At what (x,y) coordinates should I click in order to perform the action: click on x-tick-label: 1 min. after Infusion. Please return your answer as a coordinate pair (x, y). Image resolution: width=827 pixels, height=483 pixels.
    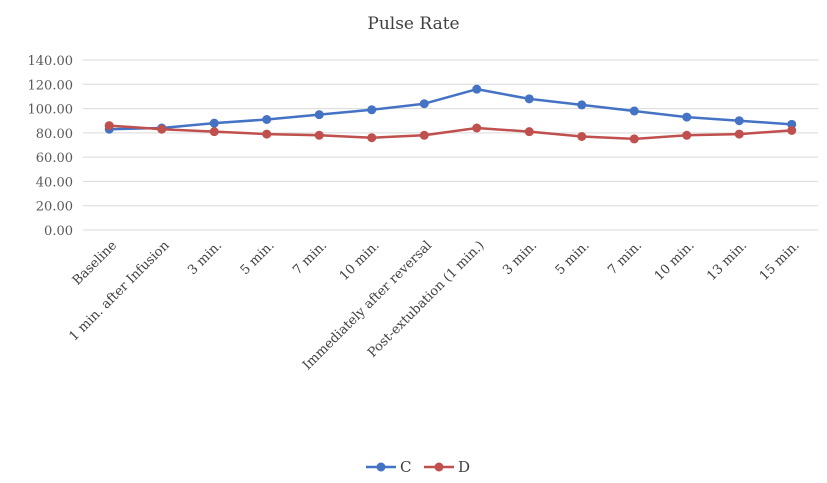
    Looking at the image, I should click on (119, 291).